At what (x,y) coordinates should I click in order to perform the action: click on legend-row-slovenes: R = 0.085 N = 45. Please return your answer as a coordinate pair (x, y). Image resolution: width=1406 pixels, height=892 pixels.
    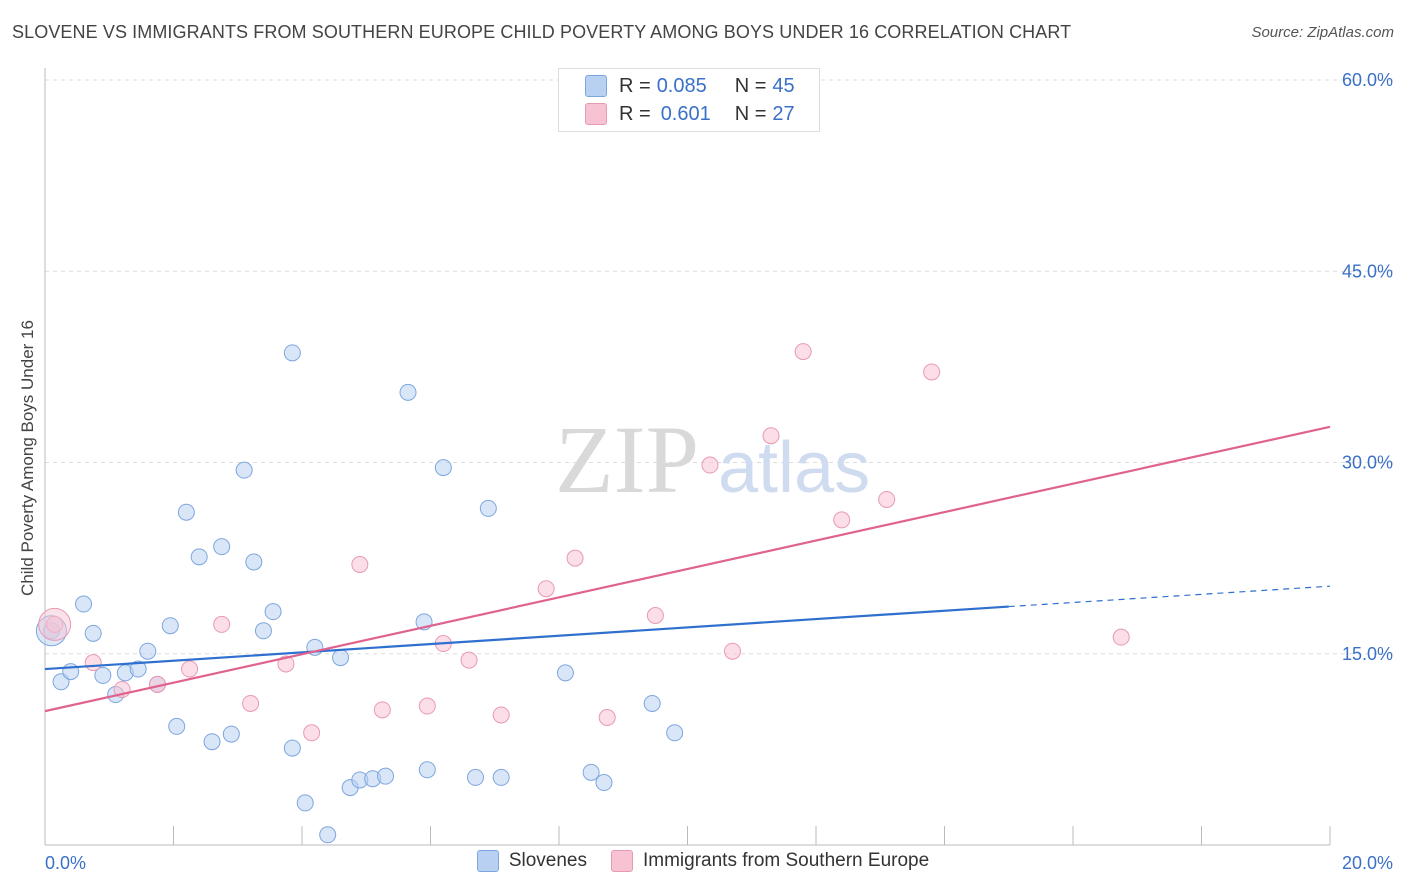
    Looking at the image, I should click on (690, 86).